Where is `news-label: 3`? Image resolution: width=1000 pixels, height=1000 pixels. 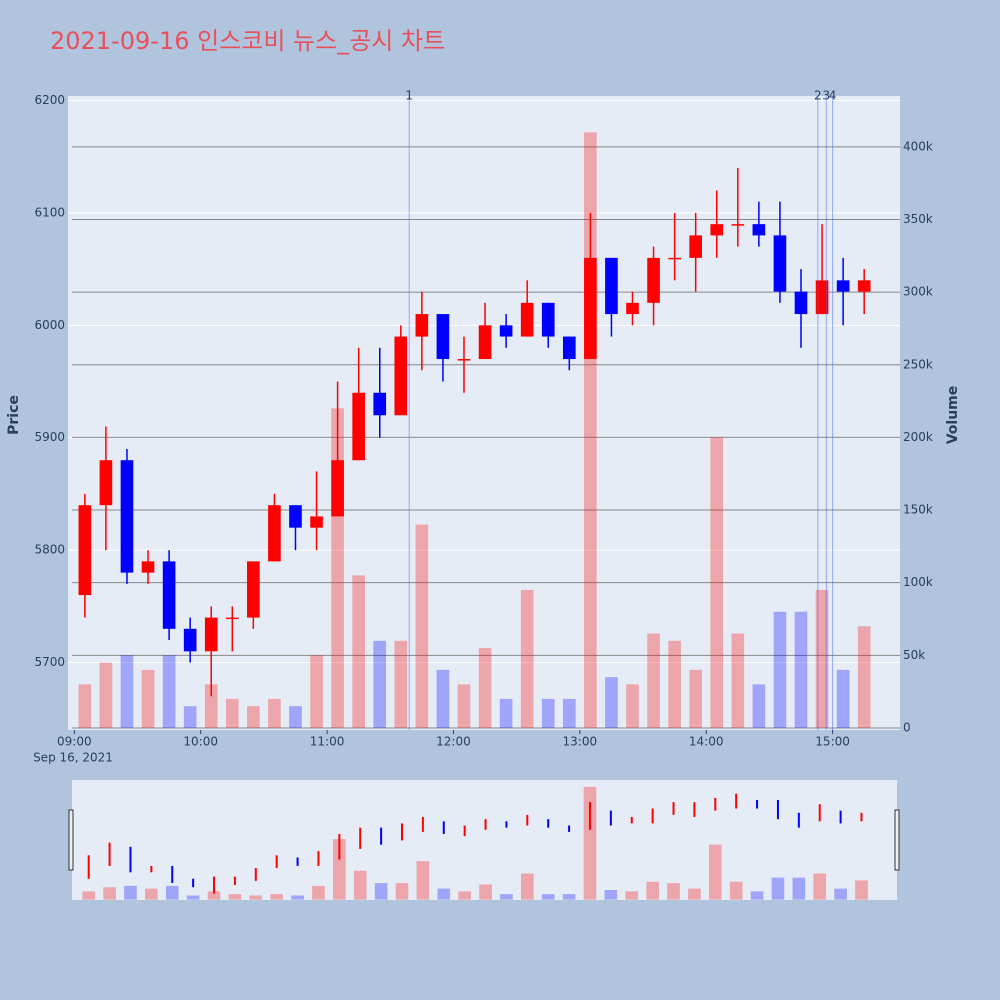 news-label: 3 is located at coordinates (826, 96).